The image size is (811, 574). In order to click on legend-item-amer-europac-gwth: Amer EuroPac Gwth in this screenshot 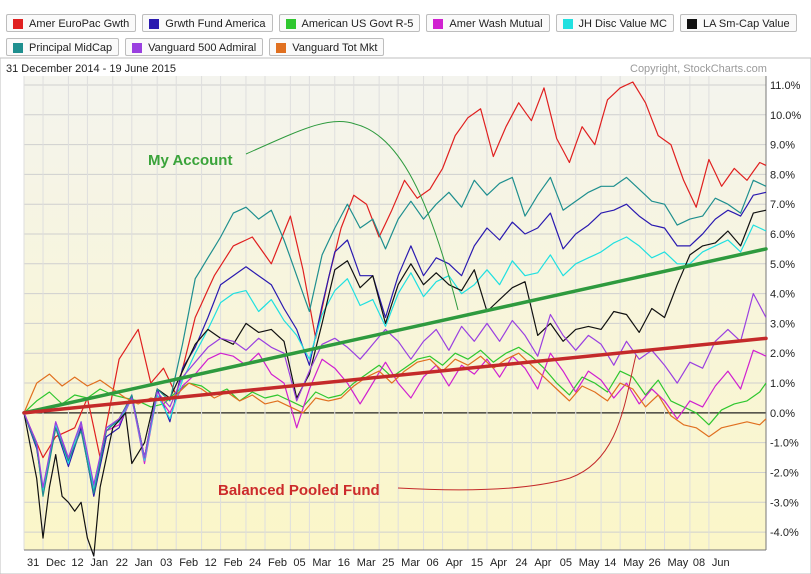, I will do `click(71, 23)`.